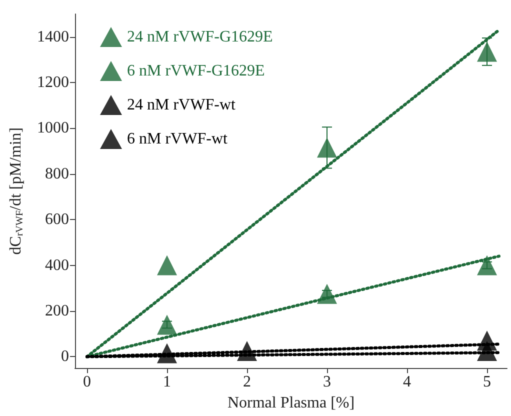 This screenshot has width=511, height=416. Describe the element at coordinates (65, 357) in the screenshot. I see `y-tick-label: 0` at that location.